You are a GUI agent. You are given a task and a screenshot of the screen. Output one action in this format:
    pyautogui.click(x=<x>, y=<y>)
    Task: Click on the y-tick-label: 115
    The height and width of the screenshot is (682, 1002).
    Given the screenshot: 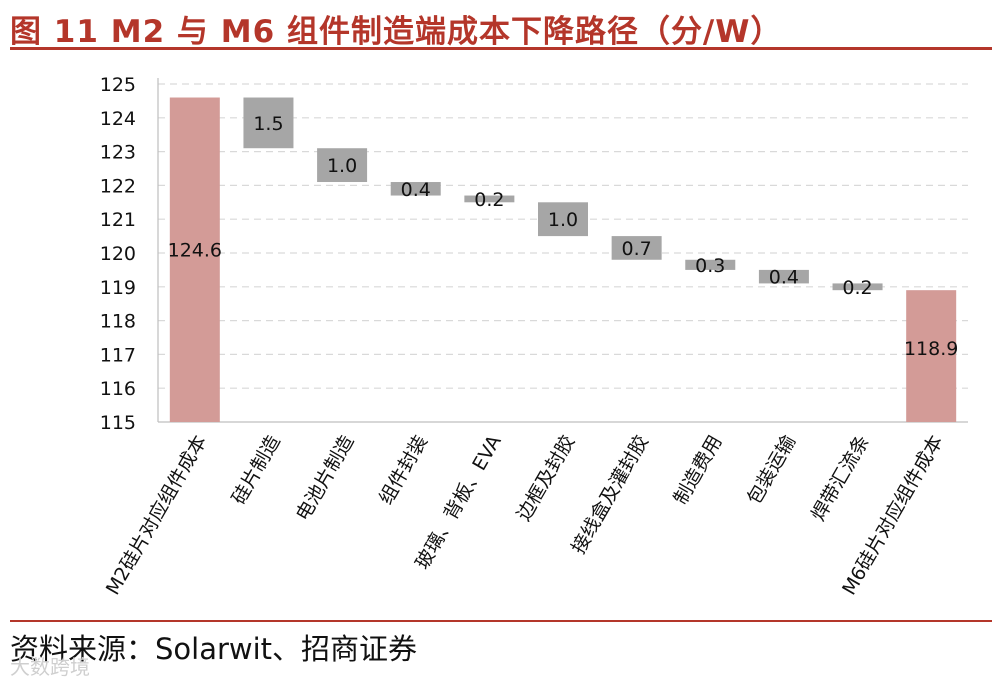 What is the action you would take?
    pyautogui.click(x=118, y=423)
    